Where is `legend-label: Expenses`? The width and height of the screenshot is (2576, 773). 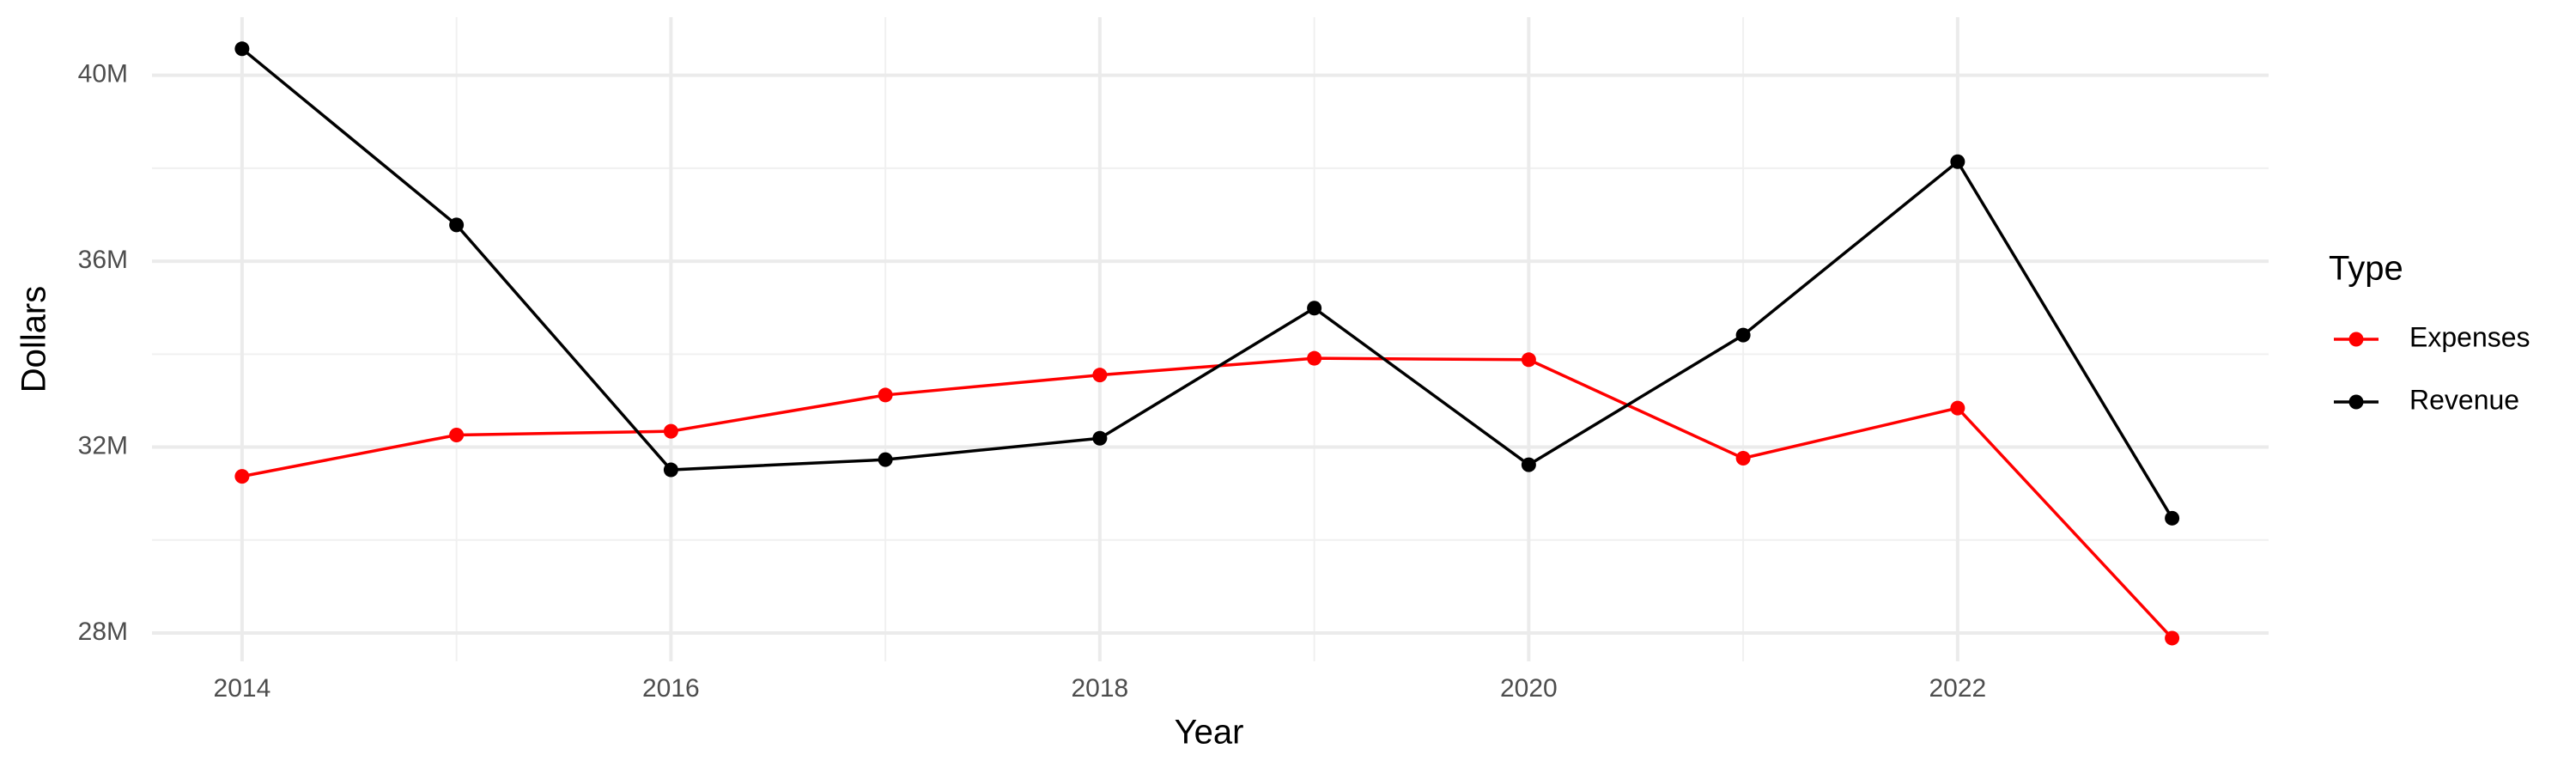 legend-label: Expenses is located at coordinates (2470, 336).